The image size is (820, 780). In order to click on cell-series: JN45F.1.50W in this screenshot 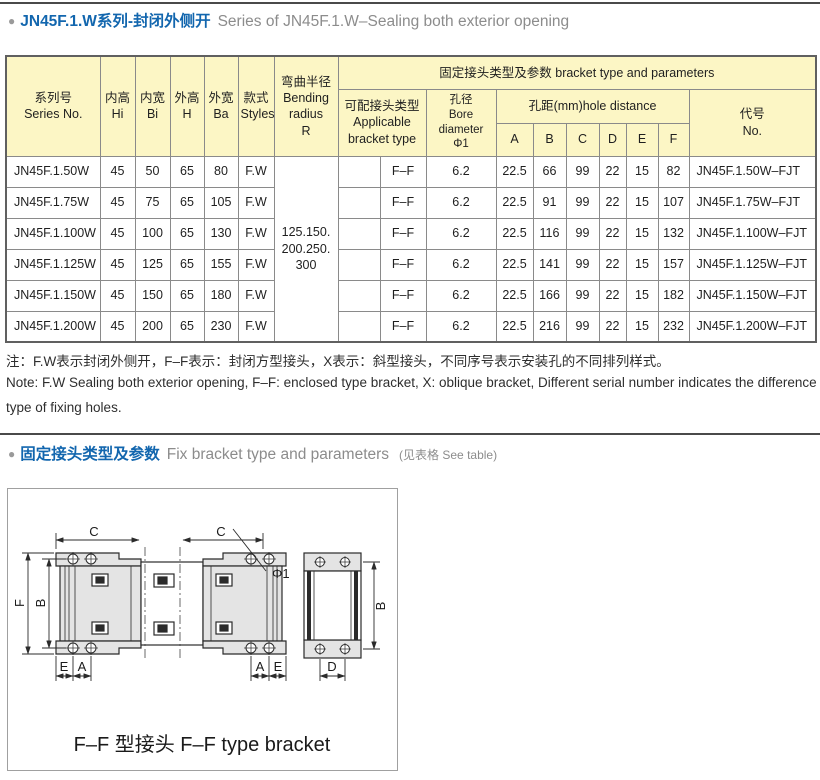, I will do `click(53, 171)`.